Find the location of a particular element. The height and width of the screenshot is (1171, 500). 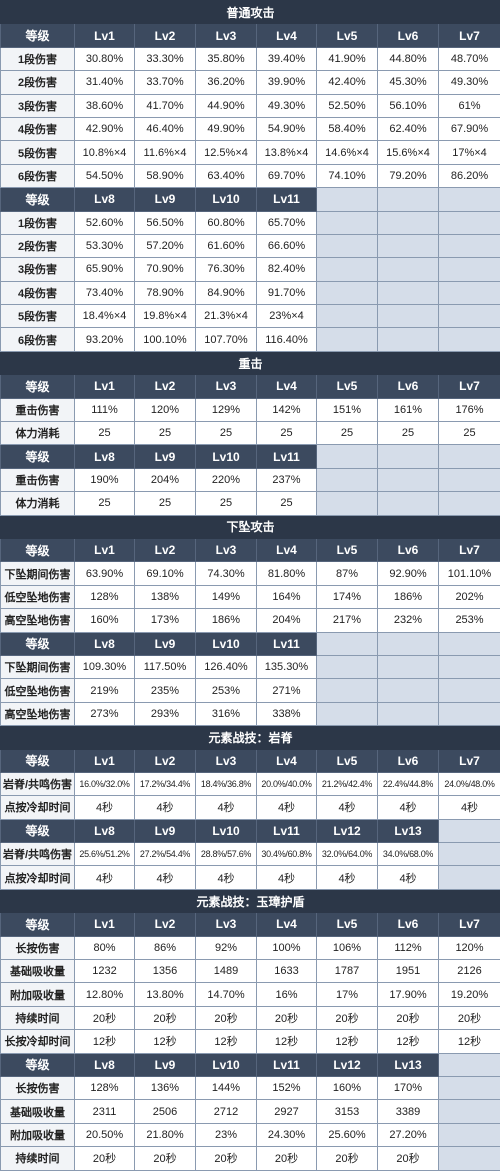

value-cell: 24.30% is located at coordinates (287, 1134).